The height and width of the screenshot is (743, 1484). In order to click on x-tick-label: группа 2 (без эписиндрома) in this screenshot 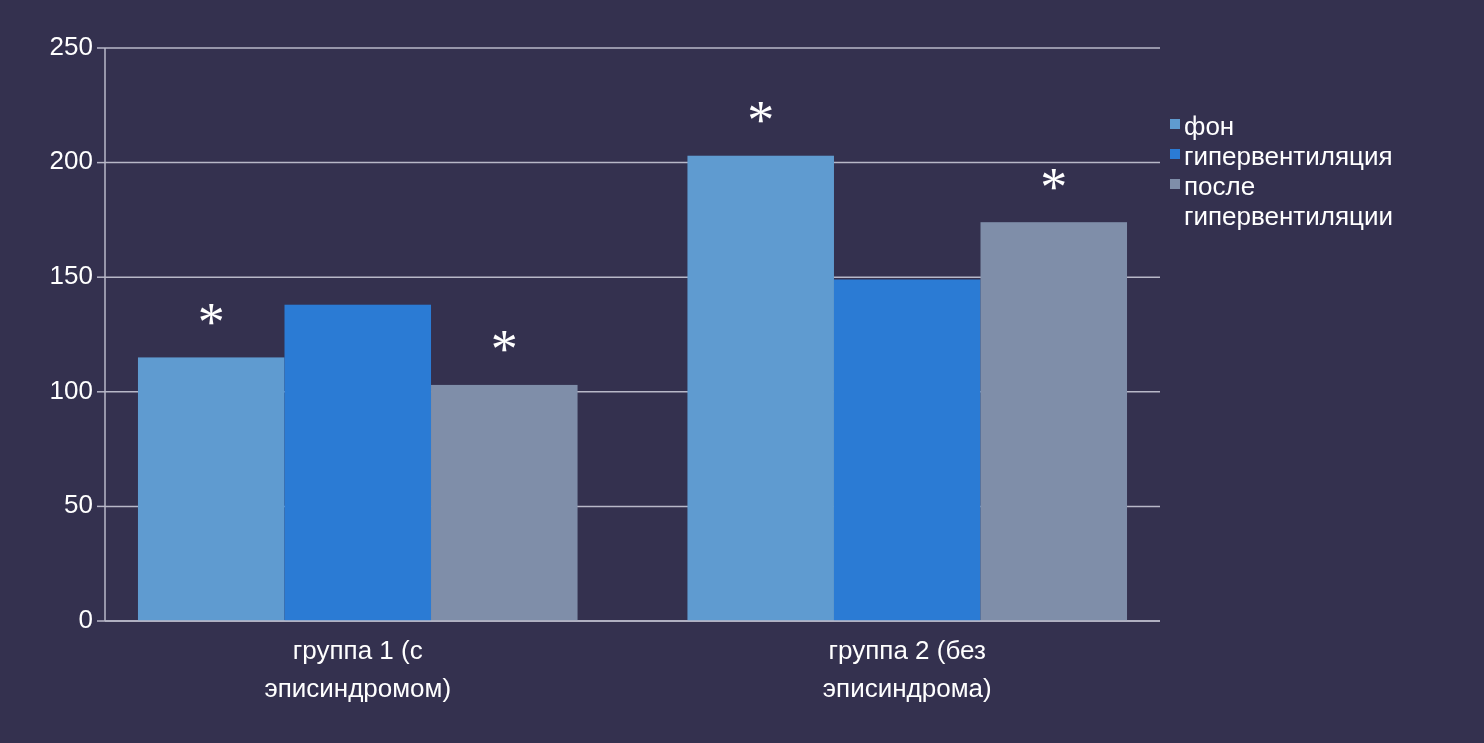, I will do `click(907, 669)`.